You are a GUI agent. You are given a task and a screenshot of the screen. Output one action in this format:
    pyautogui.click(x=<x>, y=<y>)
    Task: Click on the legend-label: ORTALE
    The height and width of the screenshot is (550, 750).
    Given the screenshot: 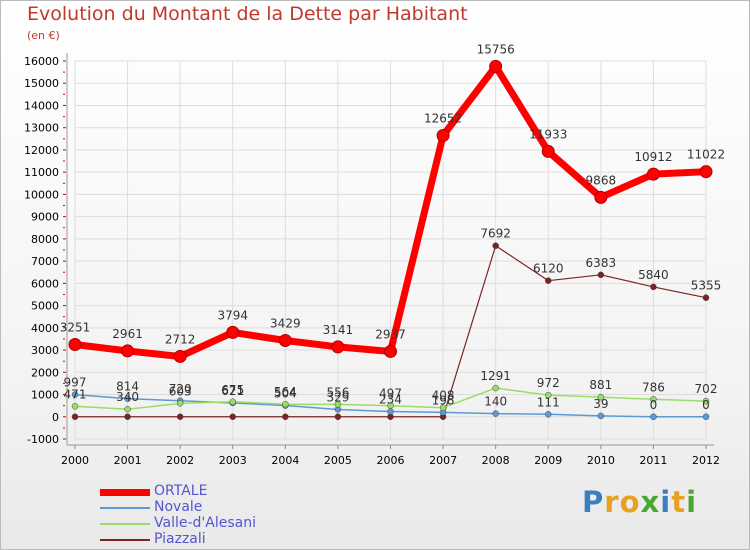 What is the action you would take?
    pyautogui.click(x=181, y=491)
    